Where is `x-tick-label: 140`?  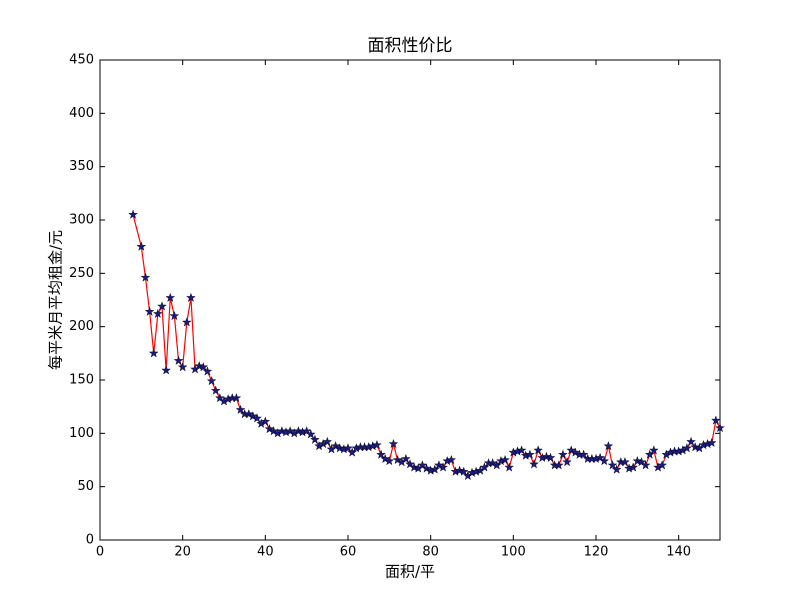
x-tick-label: 140 is located at coordinates (678, 552).